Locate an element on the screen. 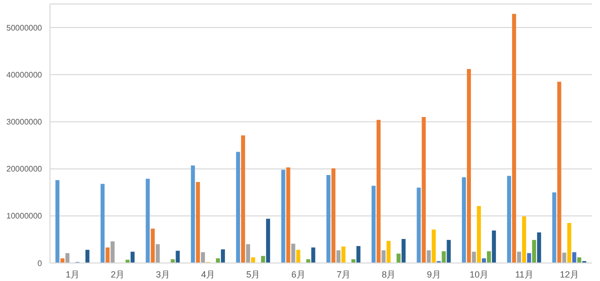 This screenshot has width=600, height=281. x-tick-label: 7月 is located at coordinates (343, 274).